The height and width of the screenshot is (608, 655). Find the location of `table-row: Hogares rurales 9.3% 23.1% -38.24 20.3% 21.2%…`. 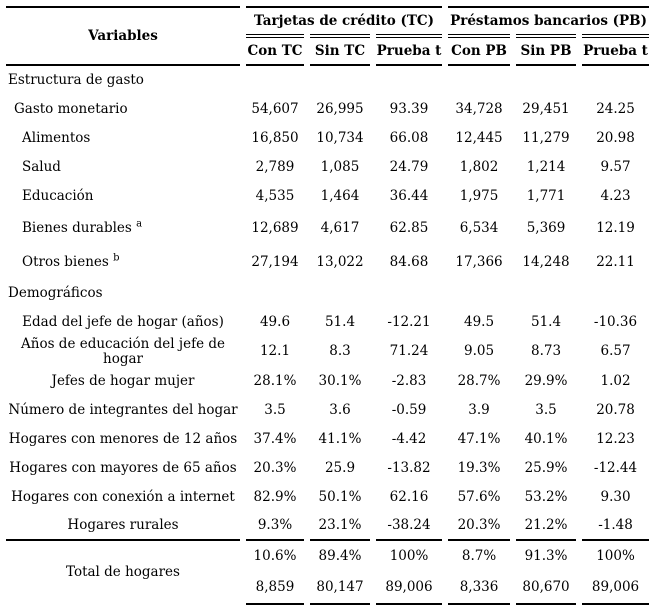

table-row: Hogares rurales 9.3% 23.1% -38.24 20.3% 21.2%… is located at coordinates (328, 526).